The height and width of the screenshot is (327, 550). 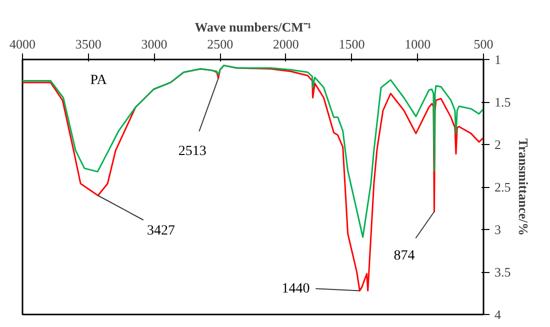 I want to click on y-tick-label: 2.5, so click(x=502, y=187).